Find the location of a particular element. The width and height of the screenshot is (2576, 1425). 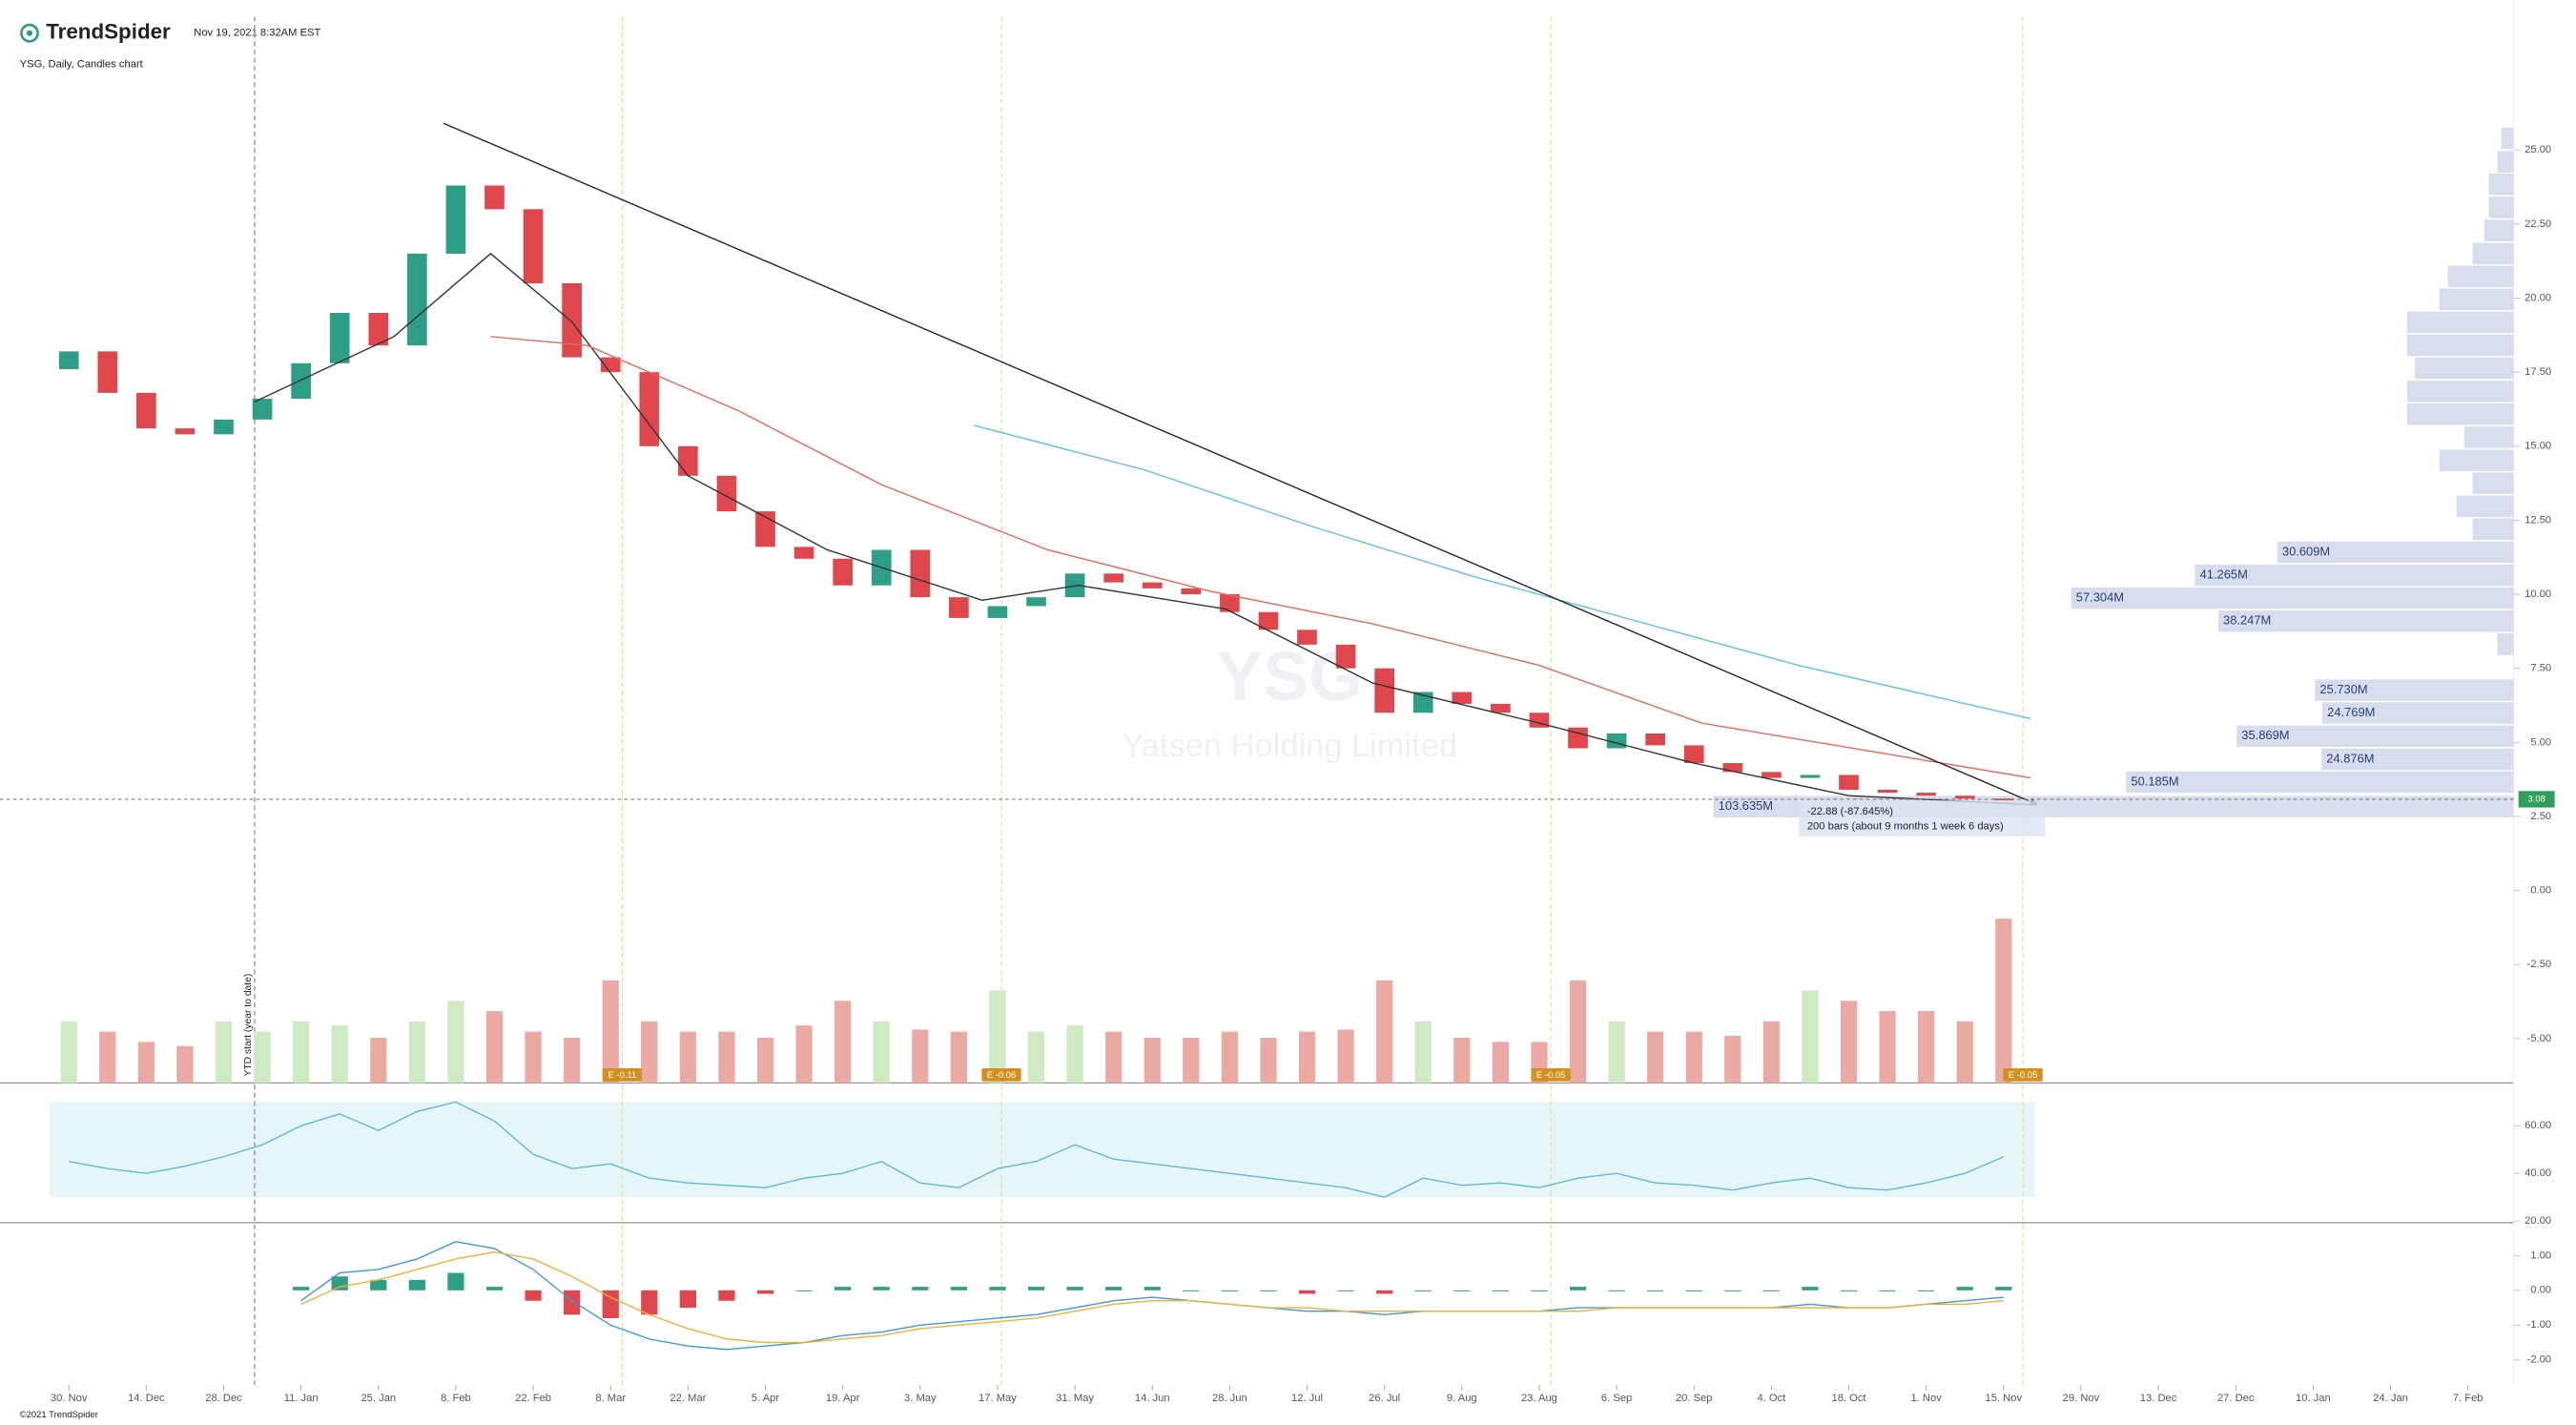

timestamp: Nov 19, 2021 8:32AM EST is located at coordinates (257, 33).